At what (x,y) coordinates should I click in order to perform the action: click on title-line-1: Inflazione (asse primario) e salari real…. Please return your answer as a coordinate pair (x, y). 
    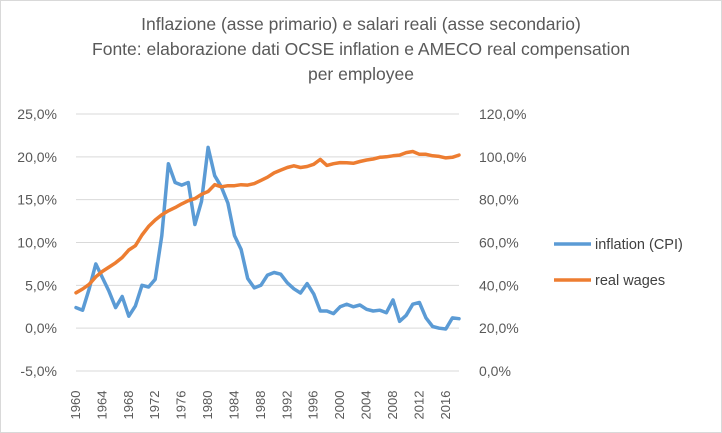
    Looking at the image, I should click on (361, 24).